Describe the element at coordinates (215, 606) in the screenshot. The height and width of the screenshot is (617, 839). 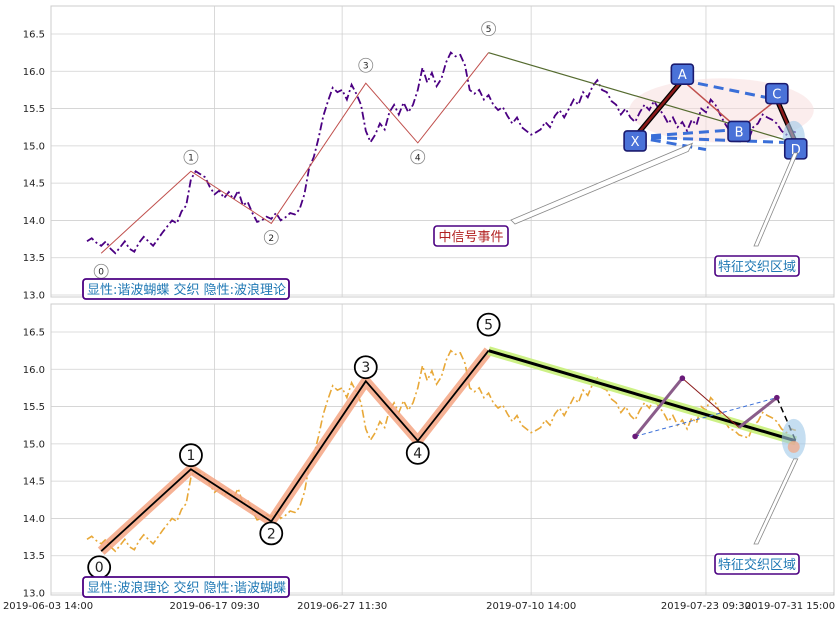
I see `x-tick-label: 2019-06-17 09:30` at that location.